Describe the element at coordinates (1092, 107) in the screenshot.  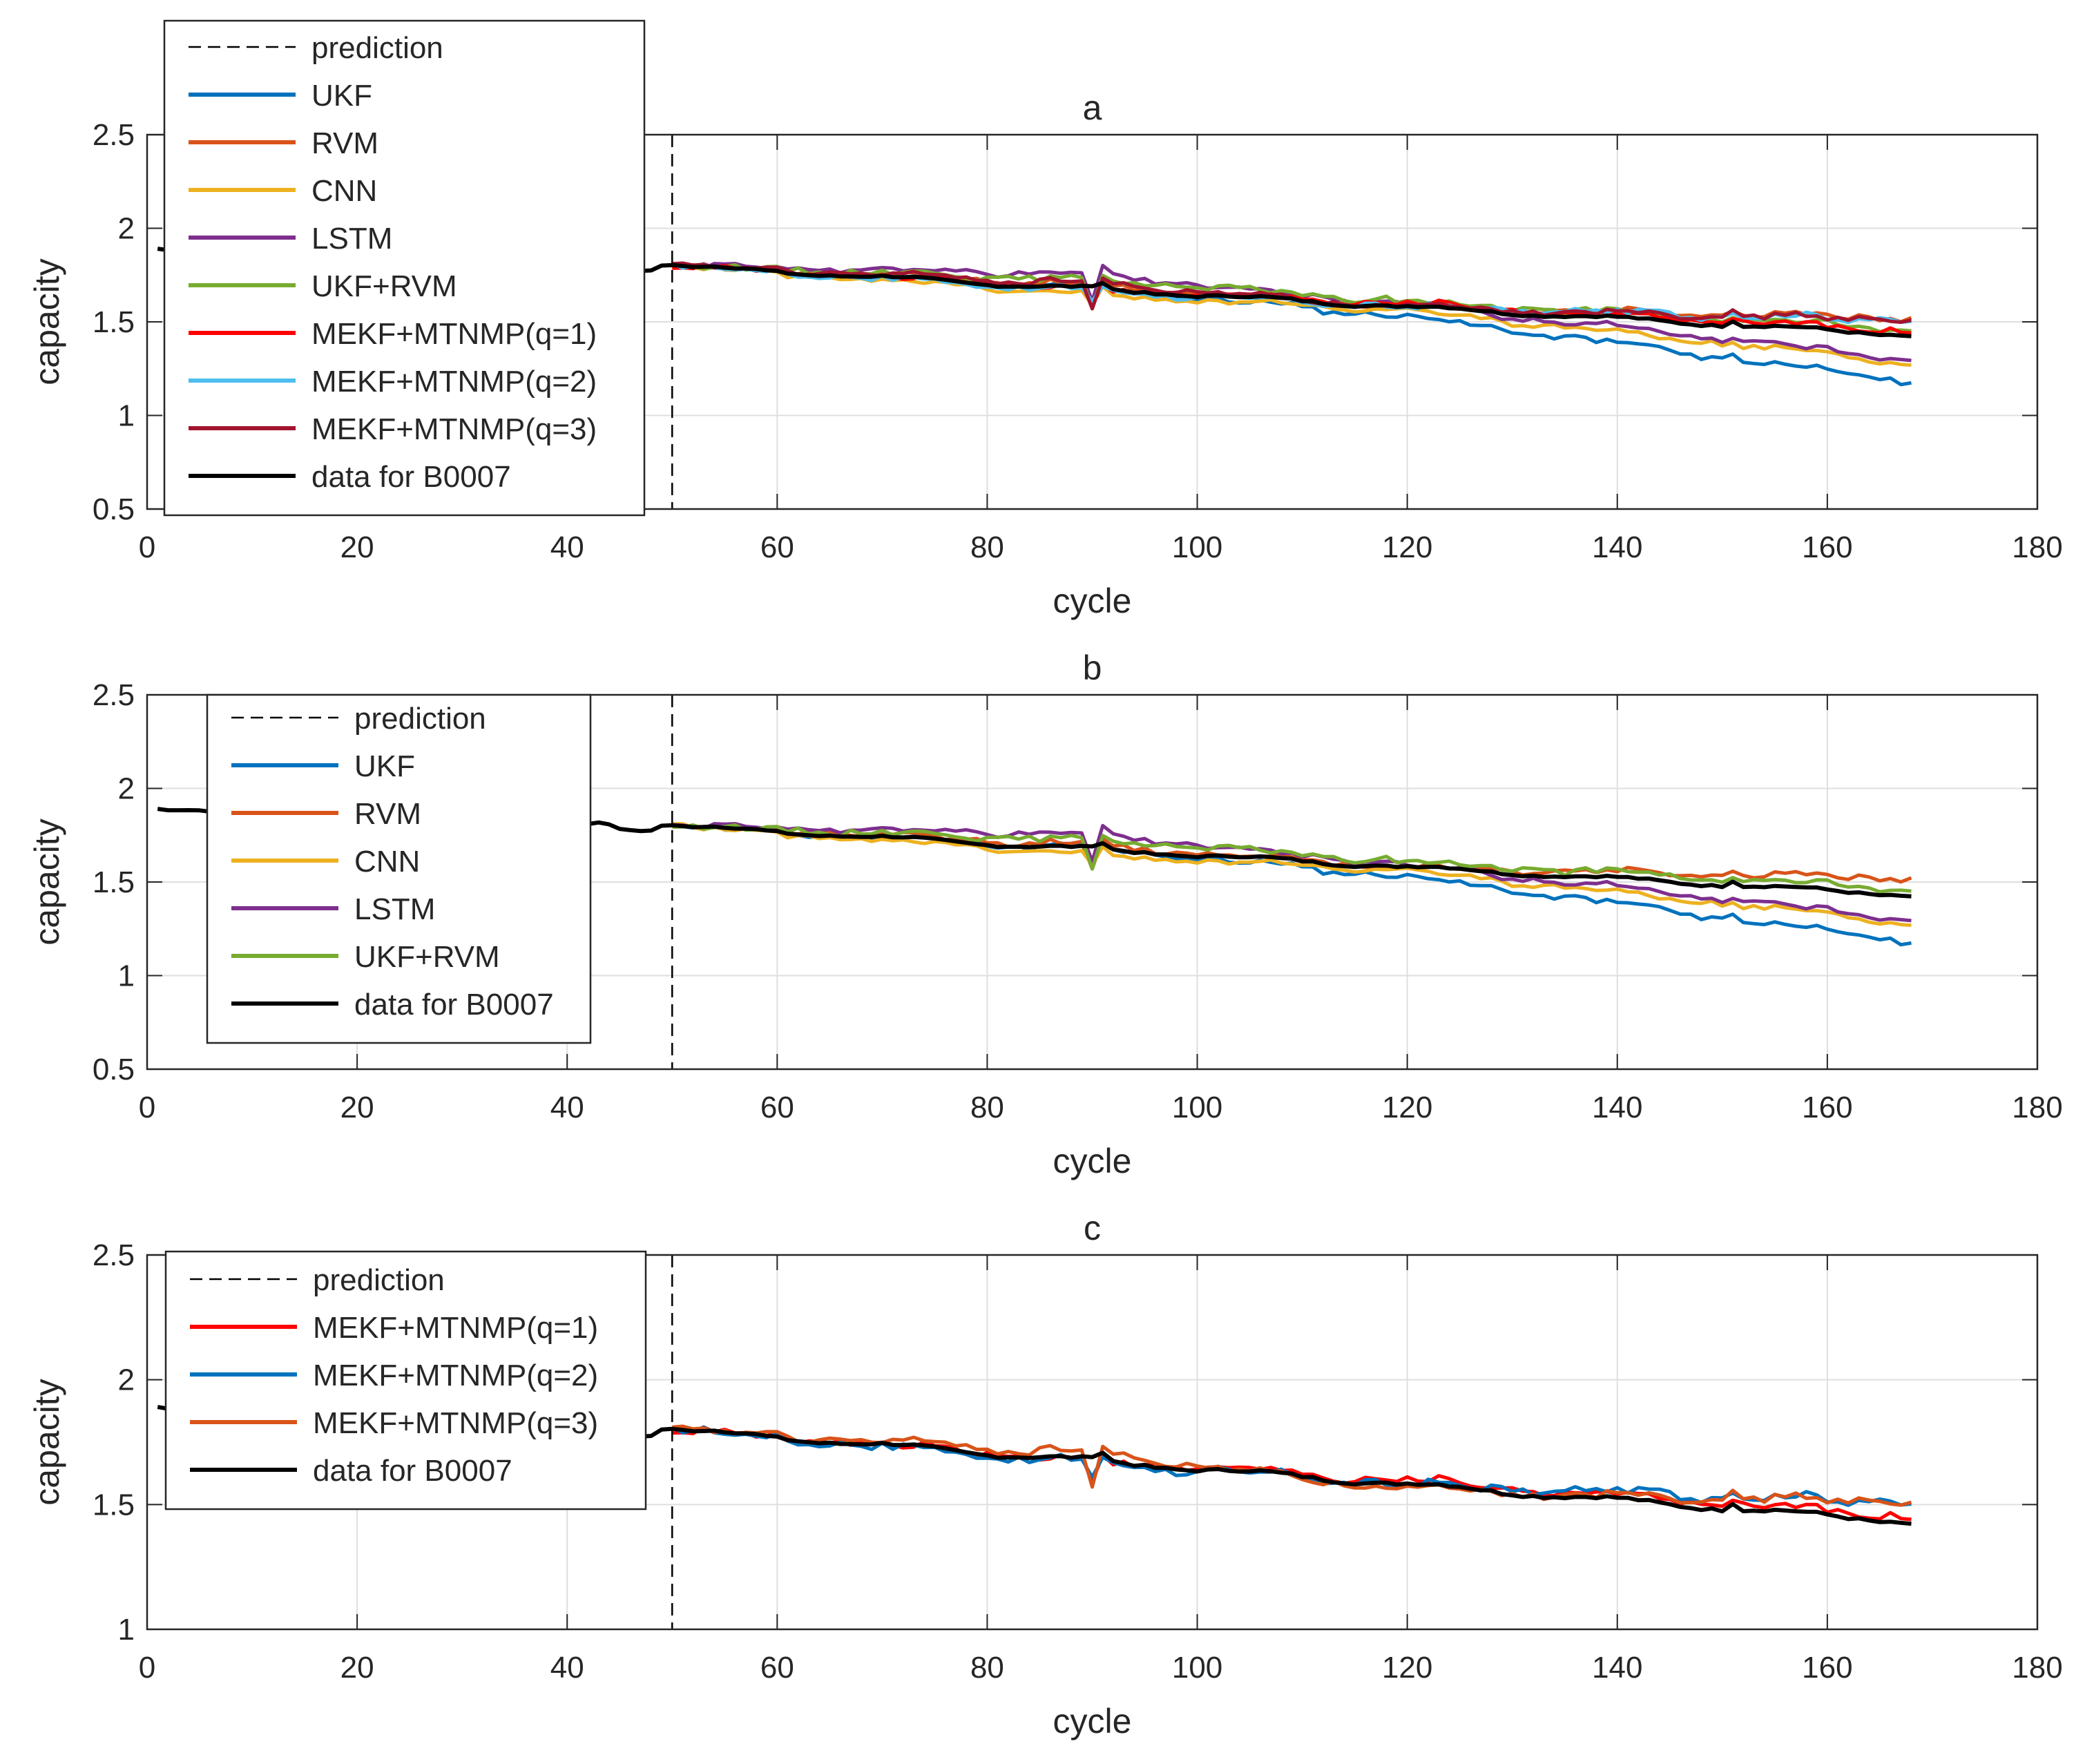
I see `chart-title: a` at that location.